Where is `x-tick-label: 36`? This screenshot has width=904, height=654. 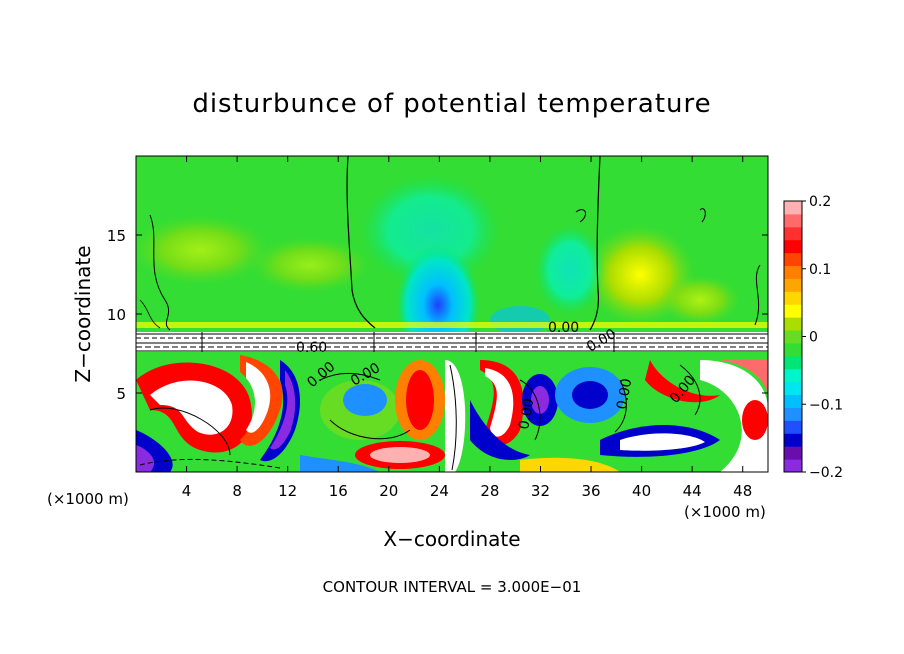 x-tick-label: 36 is located at coordinates (590, 491).